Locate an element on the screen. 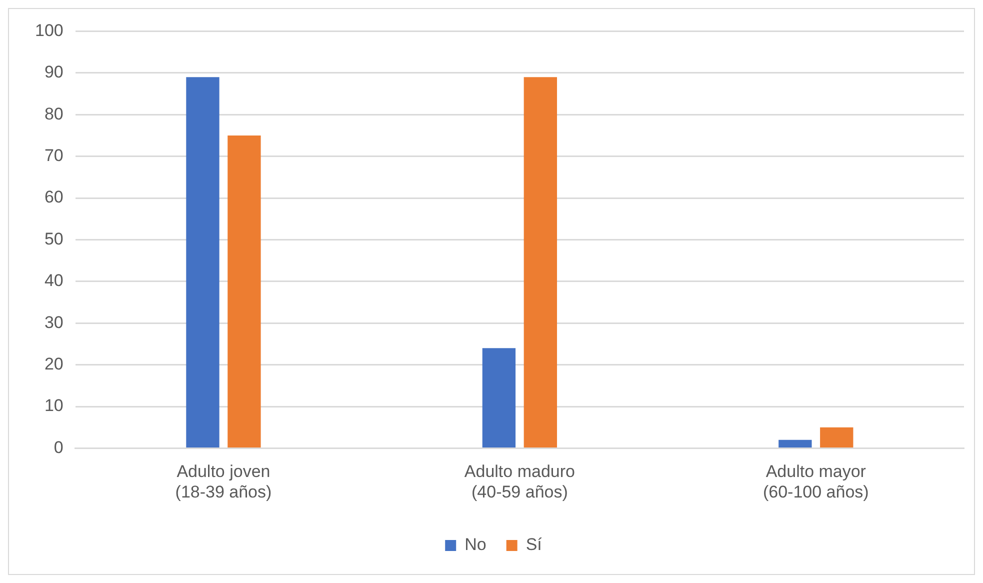  x-tick-label: Adulto mayor (60-100 años) is located at coordinates (815, 482).